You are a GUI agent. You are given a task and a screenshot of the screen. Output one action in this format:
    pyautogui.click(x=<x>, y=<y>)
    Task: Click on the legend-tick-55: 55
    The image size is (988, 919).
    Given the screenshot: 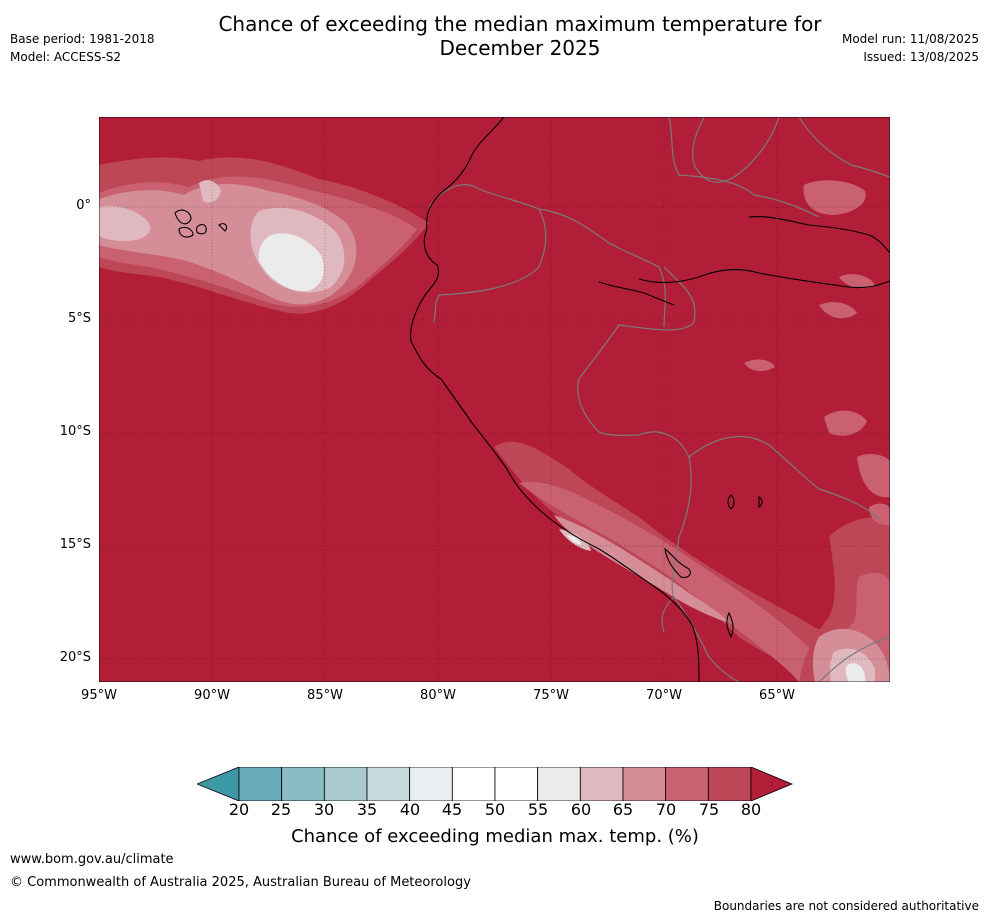 What is the action you would take?
    pyautogui.click(x=538, y=809)
    